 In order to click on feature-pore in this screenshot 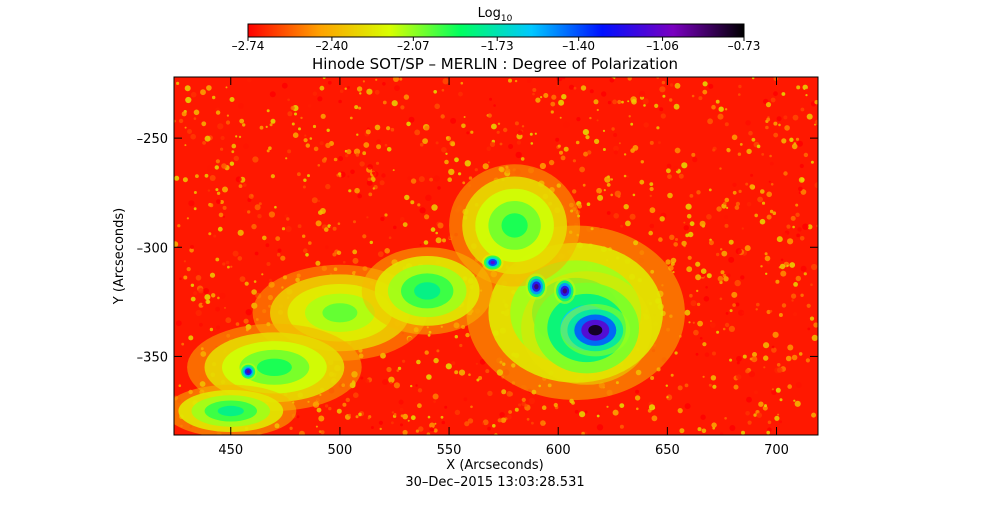, I will do `click(564, 291)`.